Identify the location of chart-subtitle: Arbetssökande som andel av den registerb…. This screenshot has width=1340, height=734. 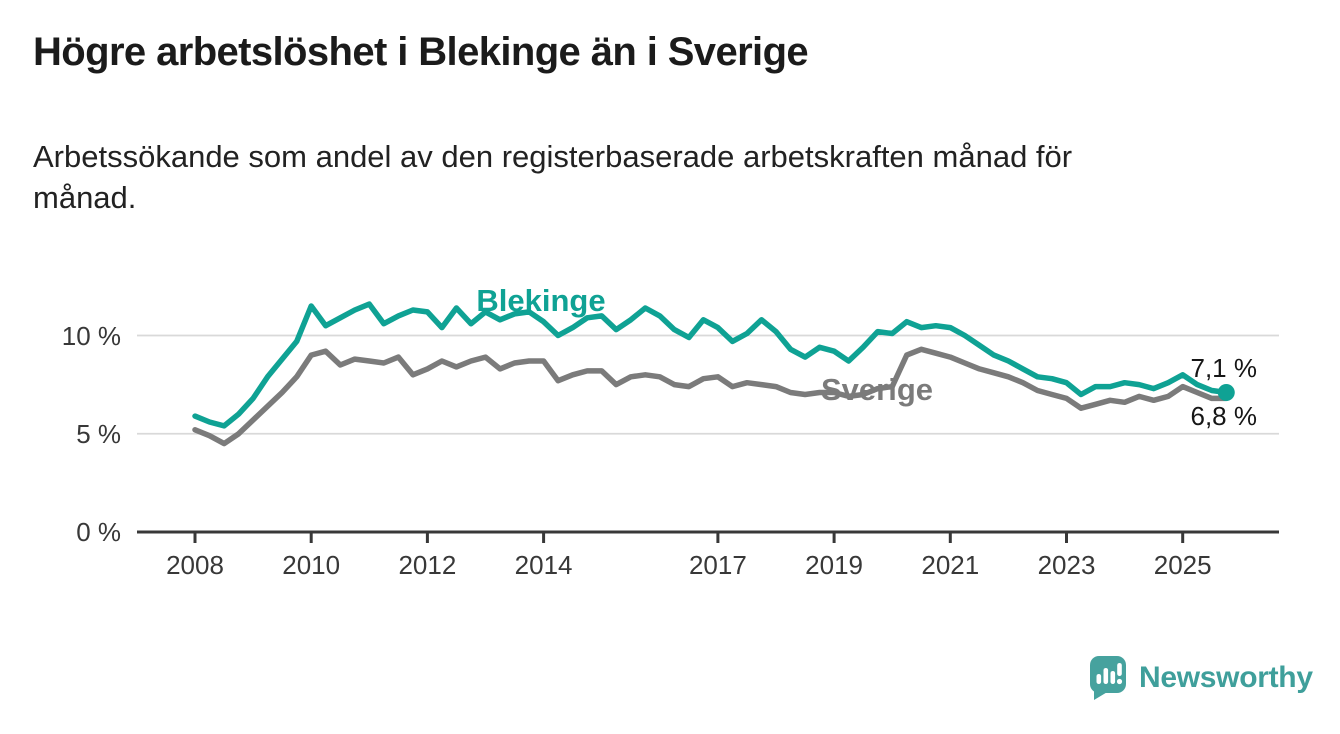
(552, 177).